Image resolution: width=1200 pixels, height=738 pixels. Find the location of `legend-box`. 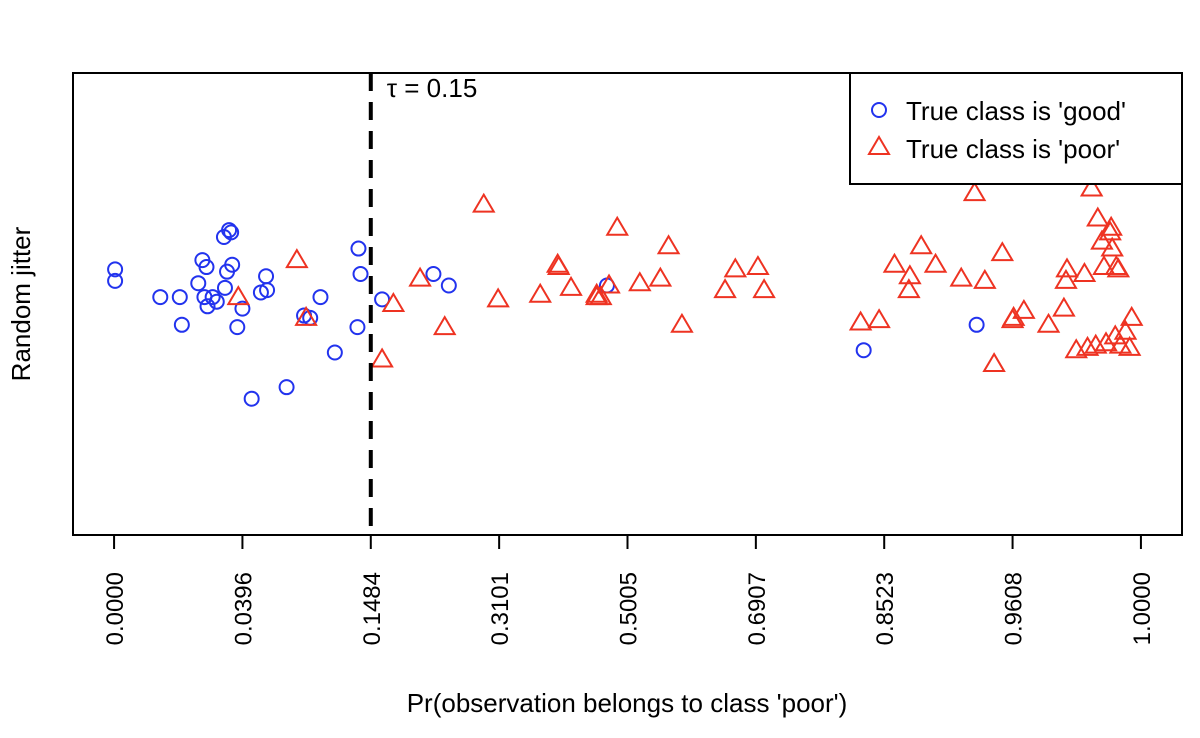

legend-box is located at coordinates (1016, 128).